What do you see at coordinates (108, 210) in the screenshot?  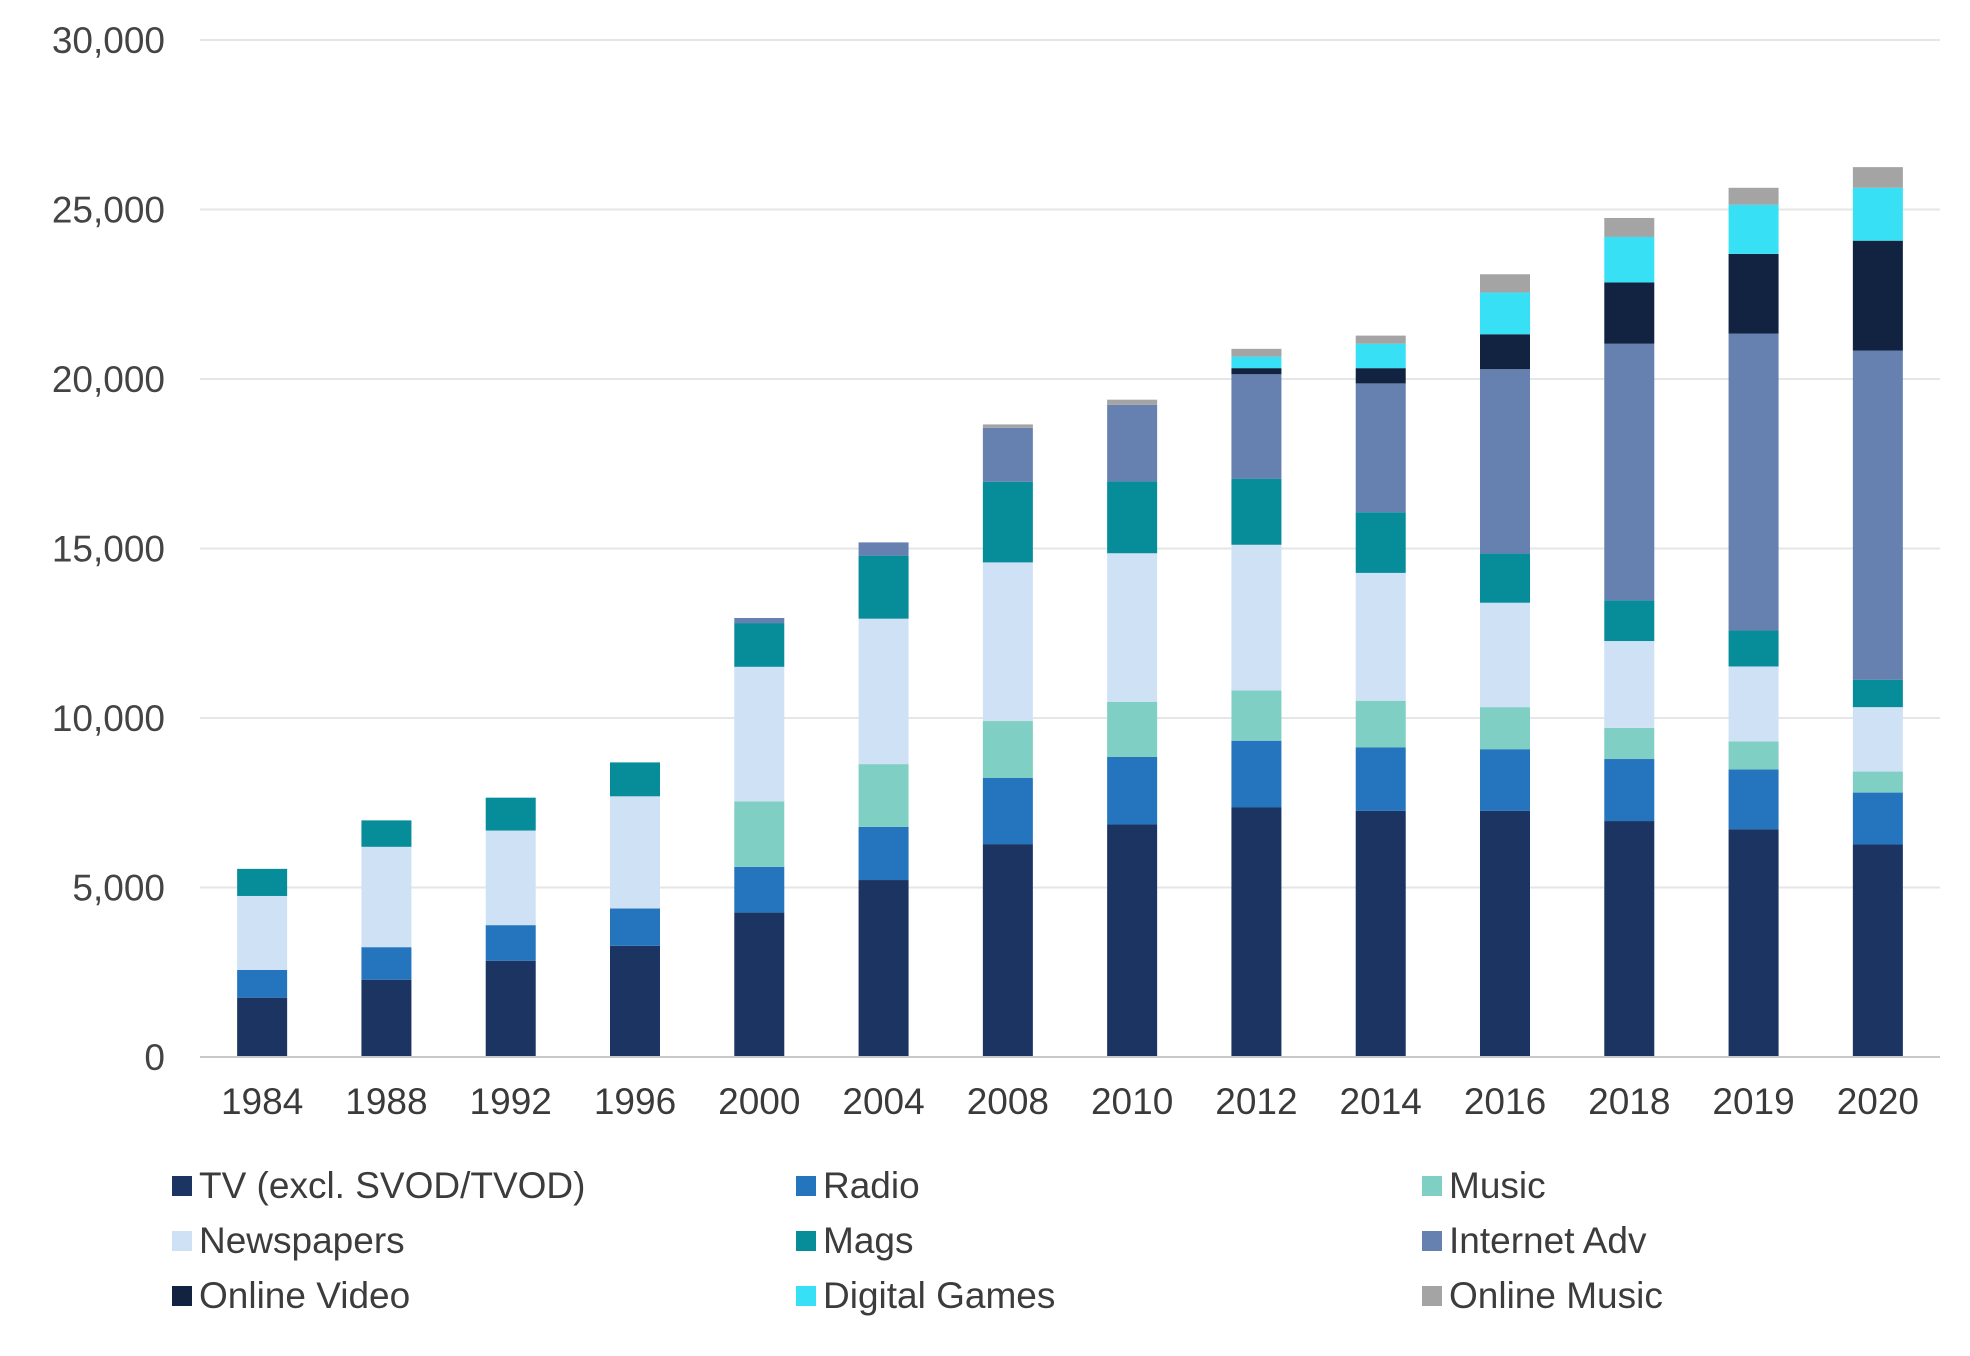 I see `y-tick-label: 25,000` at bounding box center [108, 210].